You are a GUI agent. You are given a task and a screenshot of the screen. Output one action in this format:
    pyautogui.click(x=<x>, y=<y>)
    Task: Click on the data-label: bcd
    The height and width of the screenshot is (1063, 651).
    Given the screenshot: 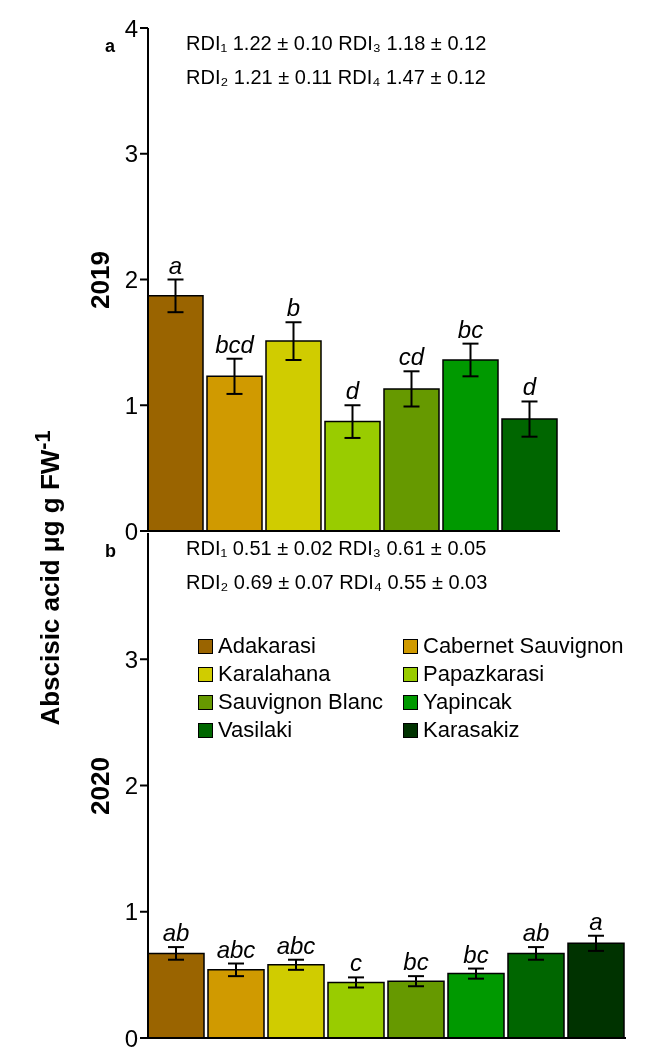 What is the action you would take?
    pyautogui.click(x=235, y=344)
    